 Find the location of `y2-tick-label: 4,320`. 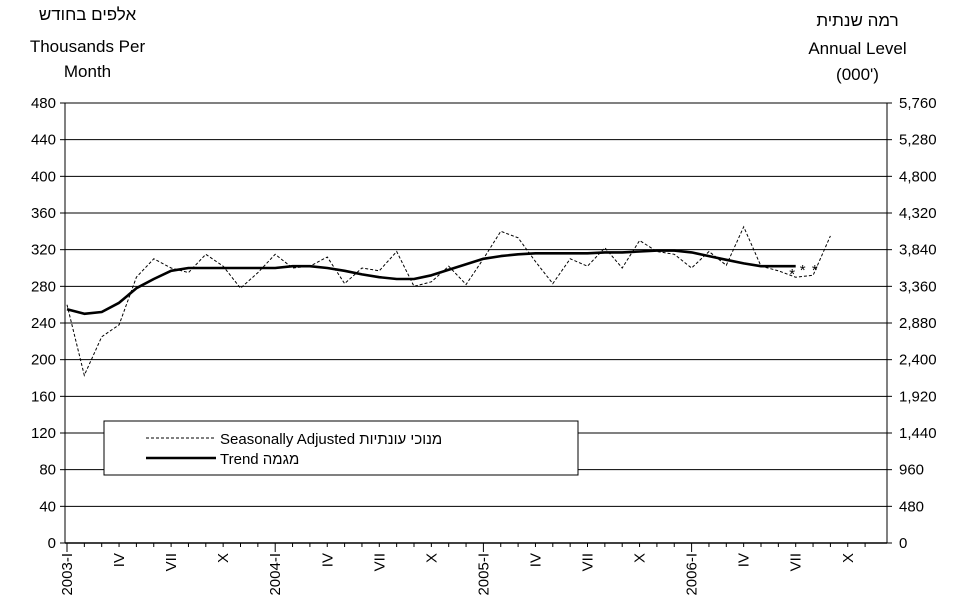

y2-tick-label: 4,320 is located at coordinates (918, 213).